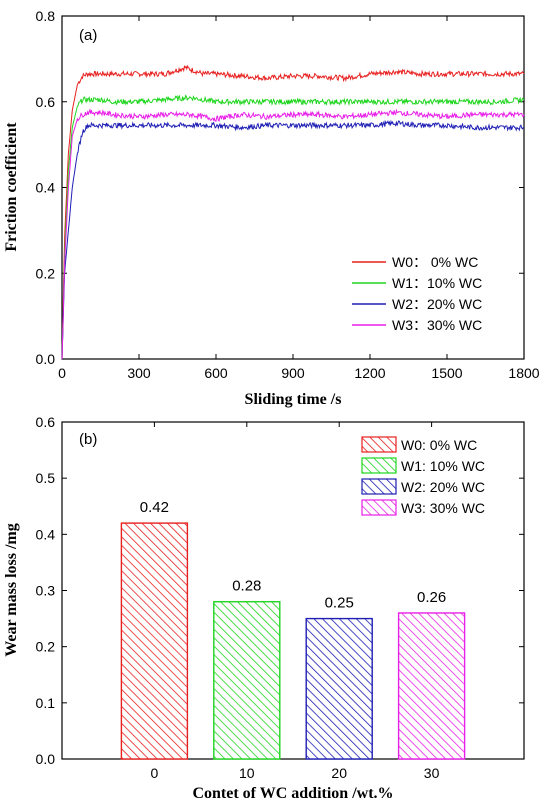  Describe the element at coordinates (154, 507) in the screenshot. I see `data-label-0: 0.42` at that location.